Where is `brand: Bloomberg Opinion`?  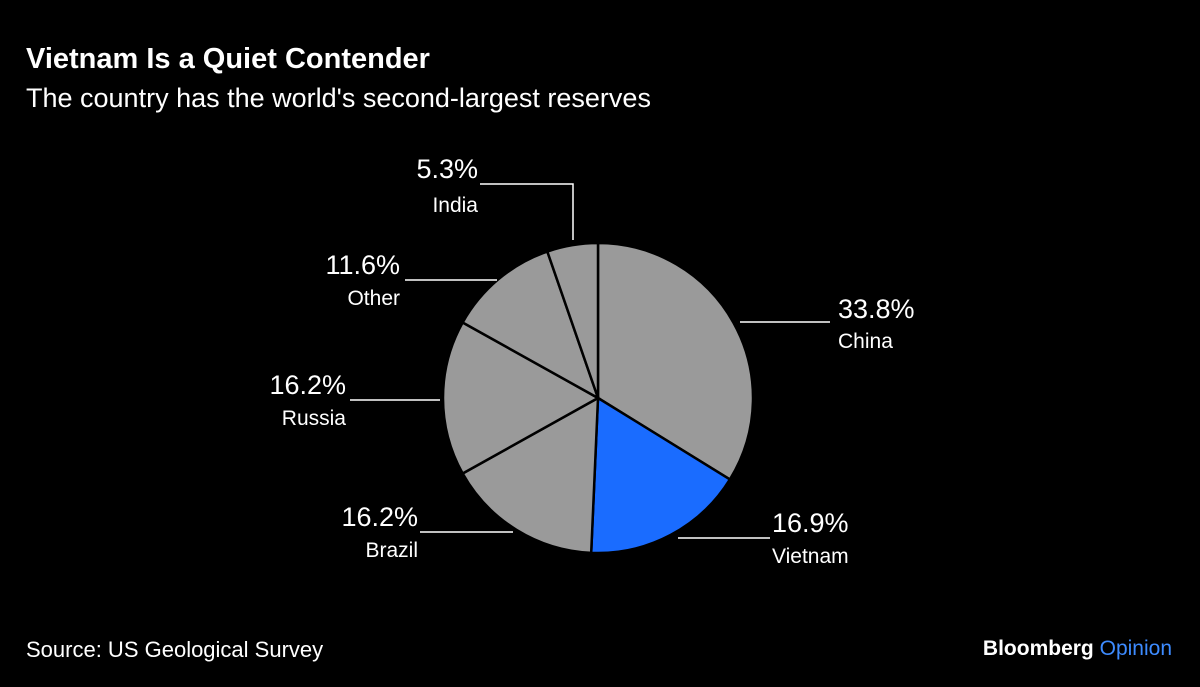
brand: Bloomberg Opinion is located at coordinates (1077, 648).